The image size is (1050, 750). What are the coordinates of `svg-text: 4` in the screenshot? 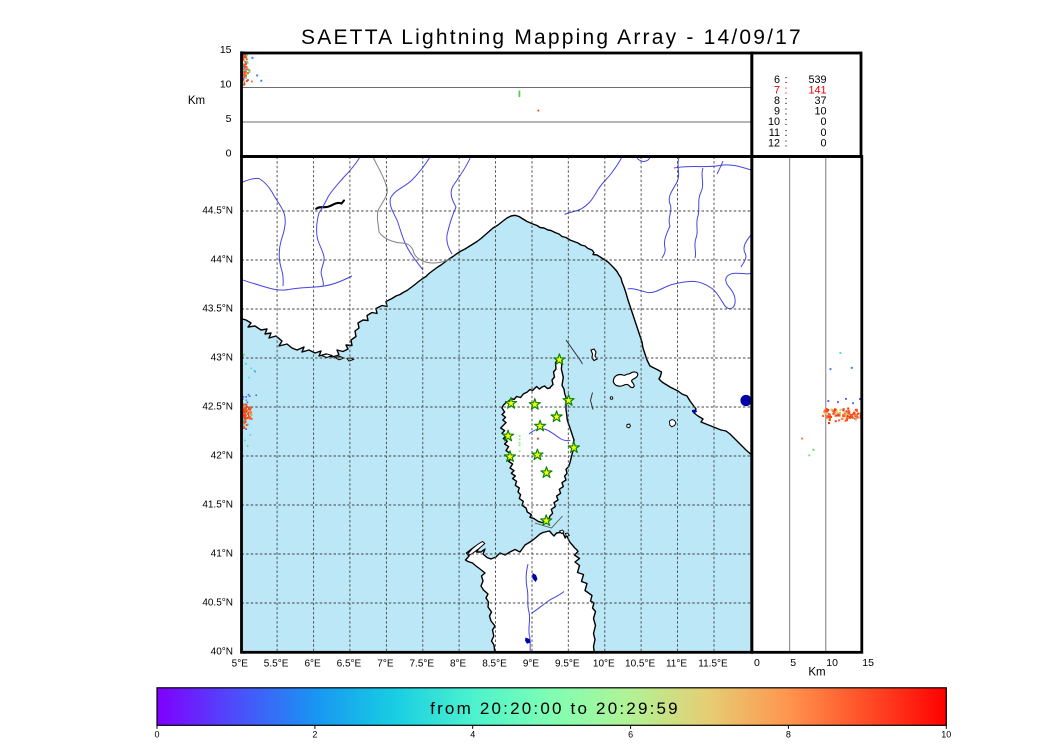 It's located at (472, 735).